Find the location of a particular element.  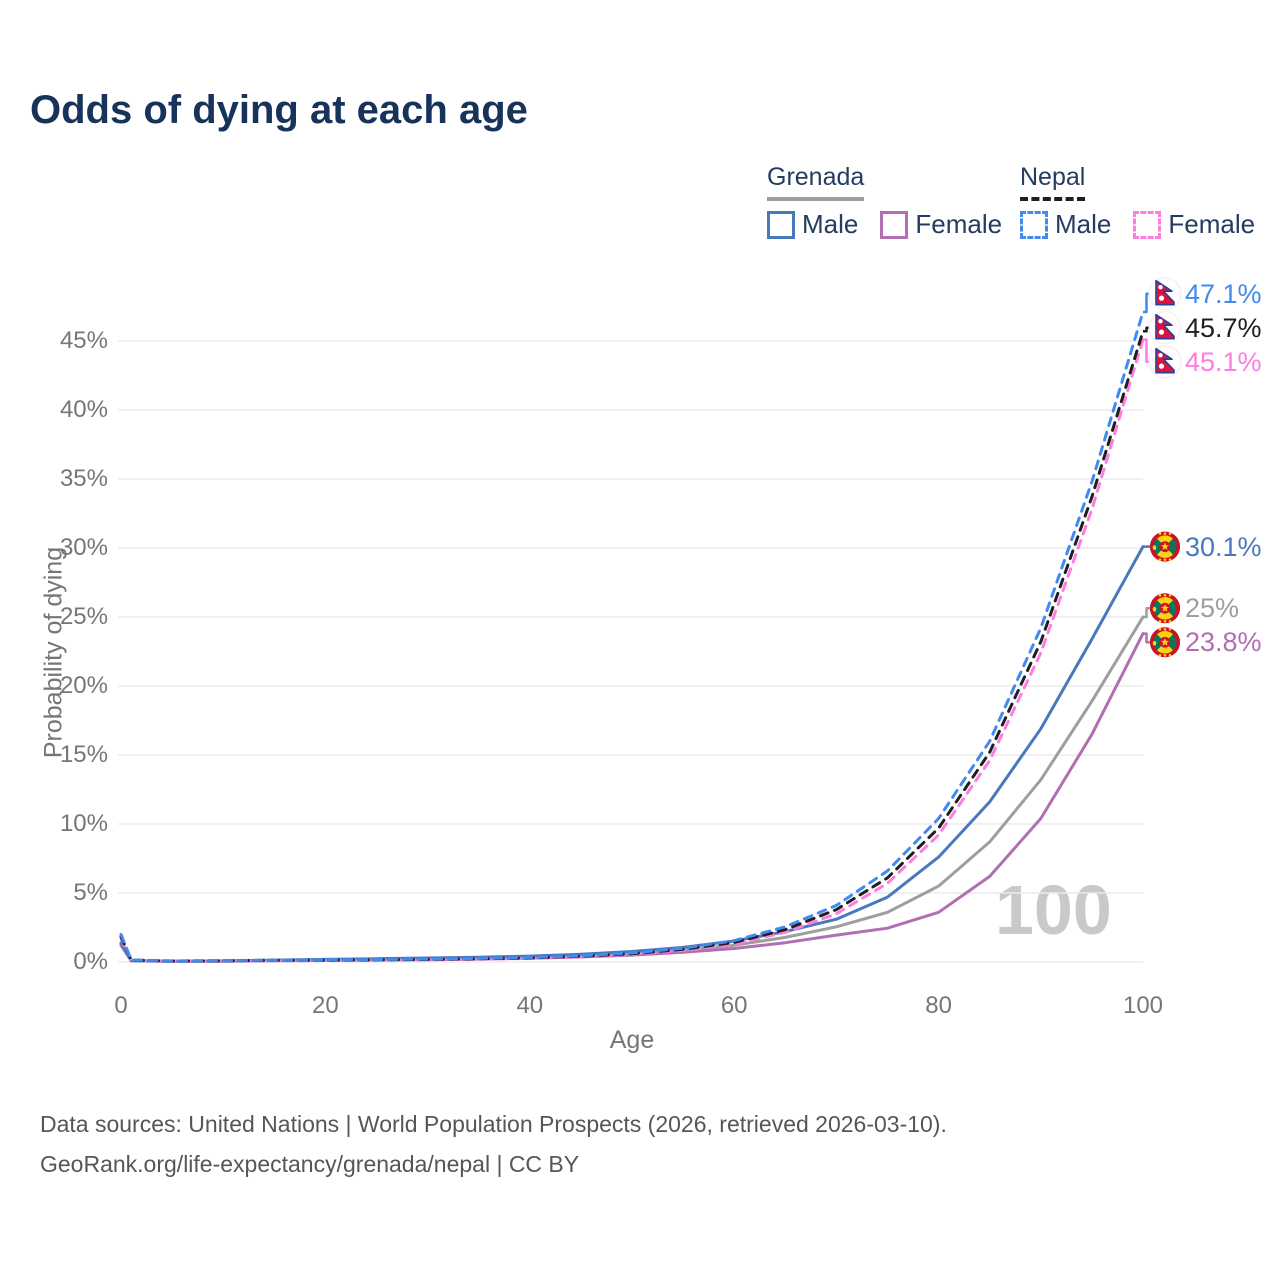

end-label-nepal-female: 45.1% is located at coordinates (1223, 361).